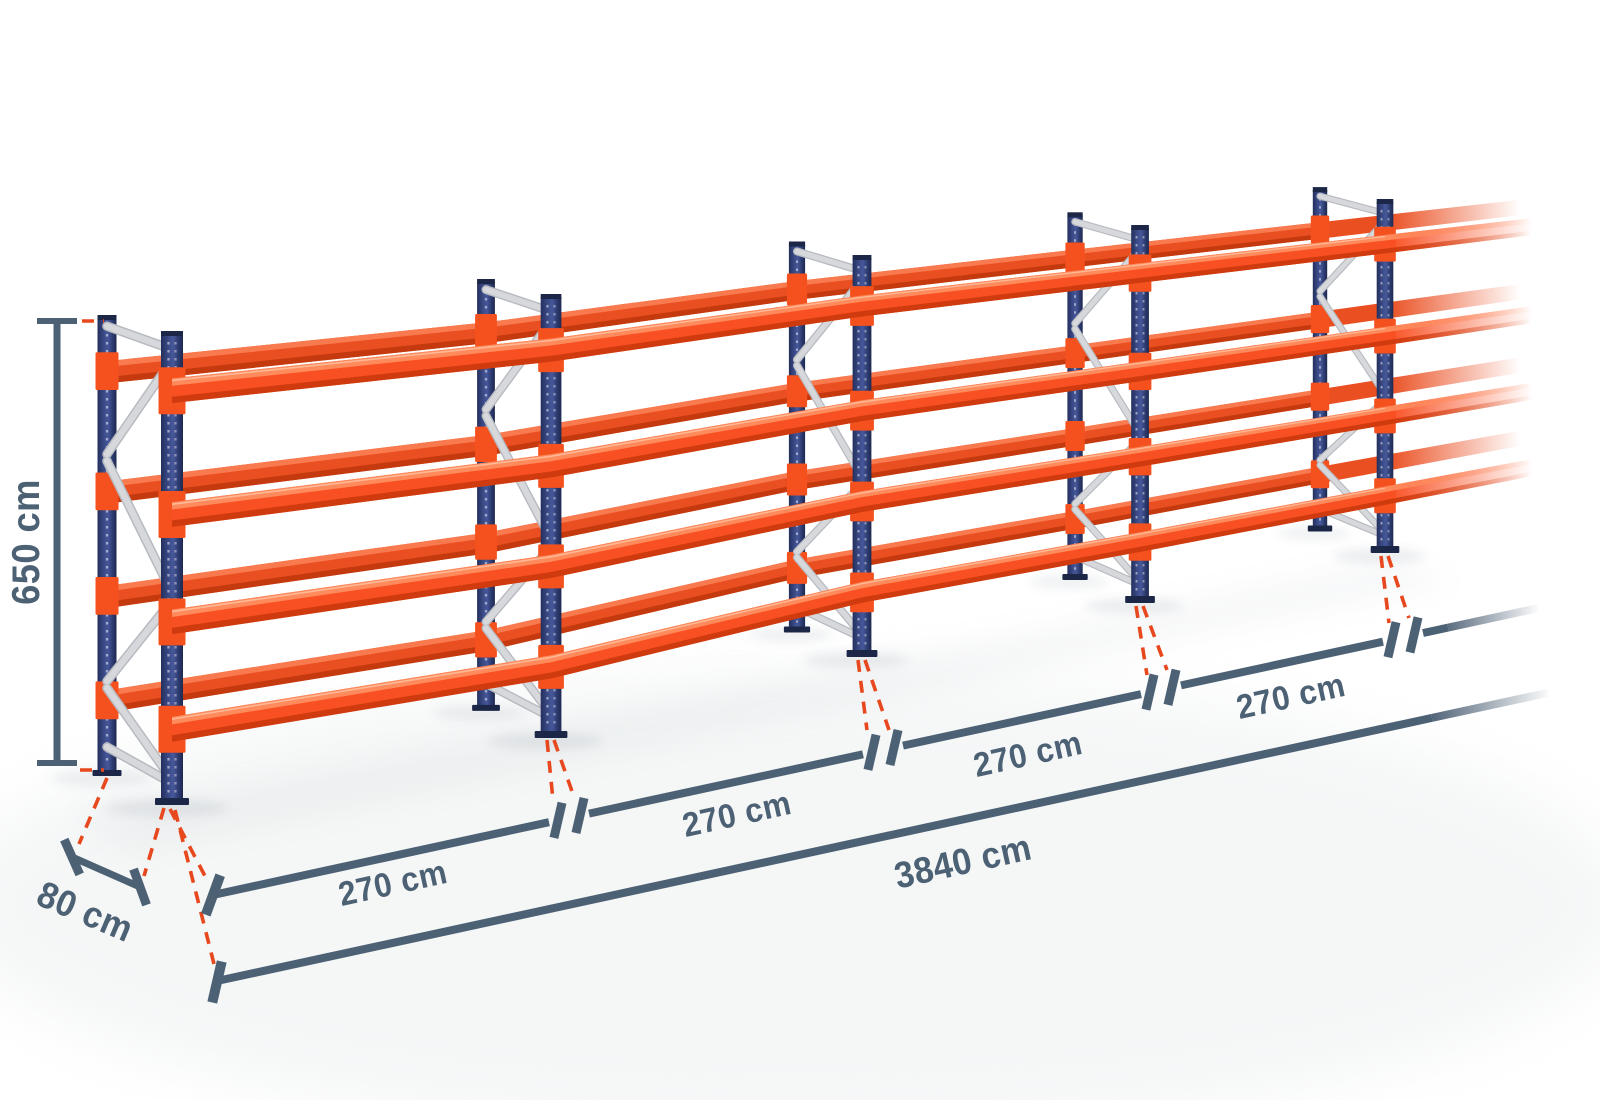 Image resolution: width=1600 pixels, height=1100 pixels. Describe the element at coordinates (26, 542) in the screenshot. I see `height-dimension-label: 650 cm` at that location.